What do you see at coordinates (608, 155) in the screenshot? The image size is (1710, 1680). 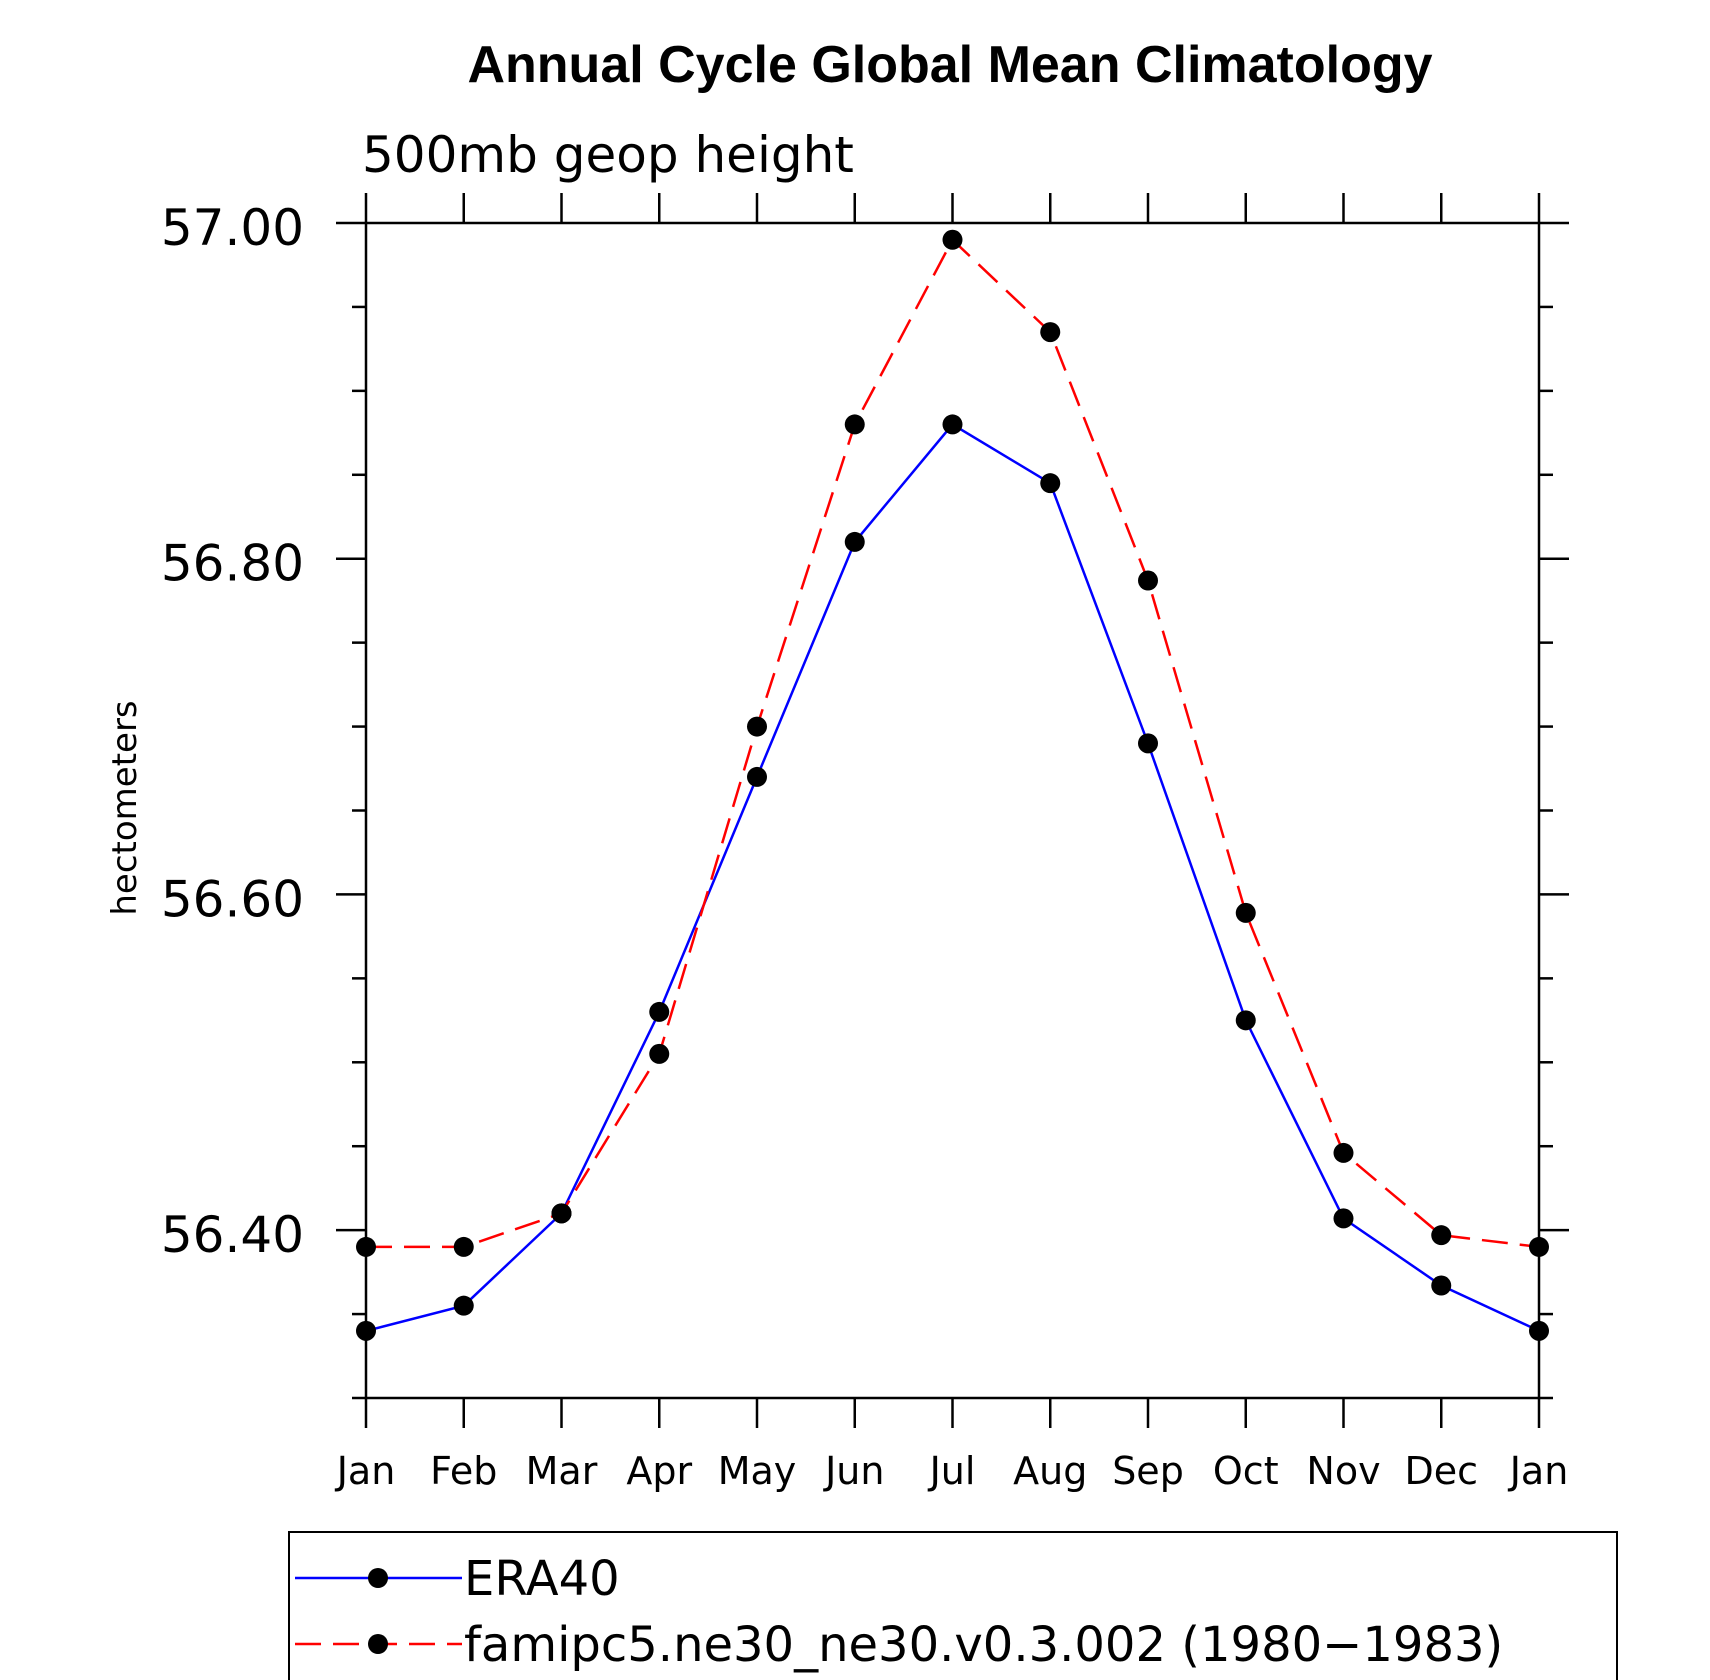 I see `chart-subtitle: 500mb geop height` at bounding box center [608, 155].